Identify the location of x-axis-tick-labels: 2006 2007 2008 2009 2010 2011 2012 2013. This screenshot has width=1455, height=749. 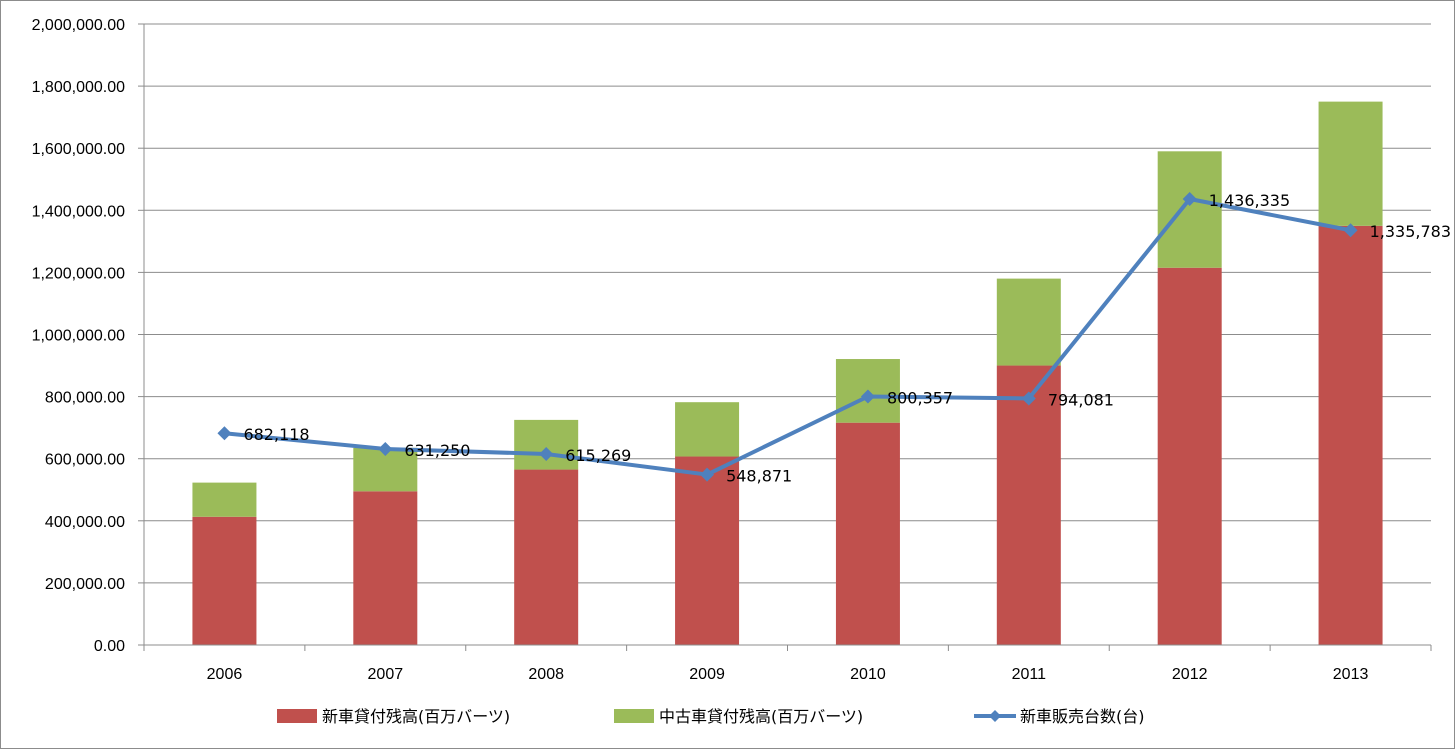
(788, 674).